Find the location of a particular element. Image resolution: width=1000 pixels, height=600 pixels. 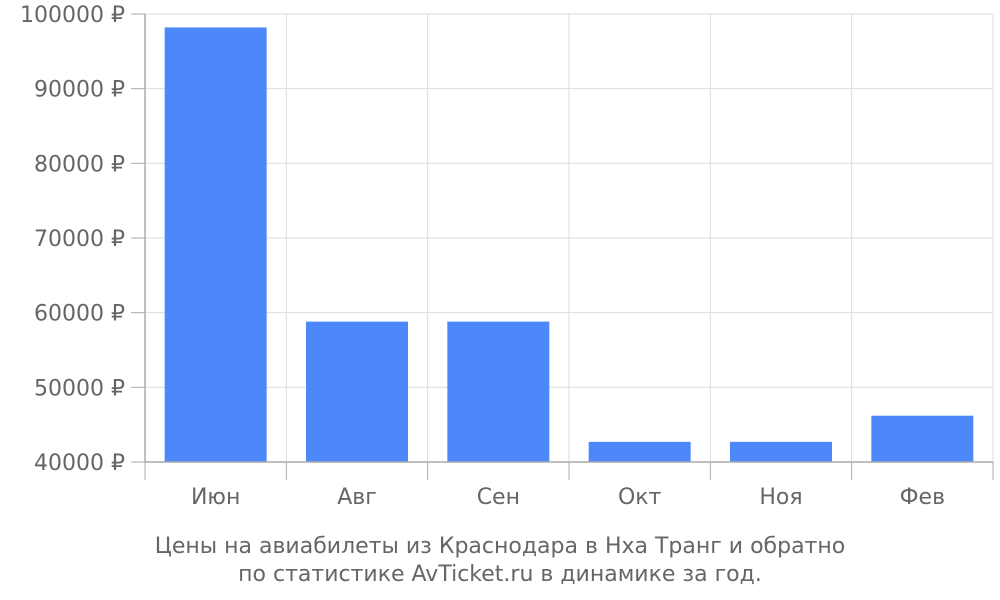

y-tick-label: 70000 ₽ is located at coordinates (79, 239).